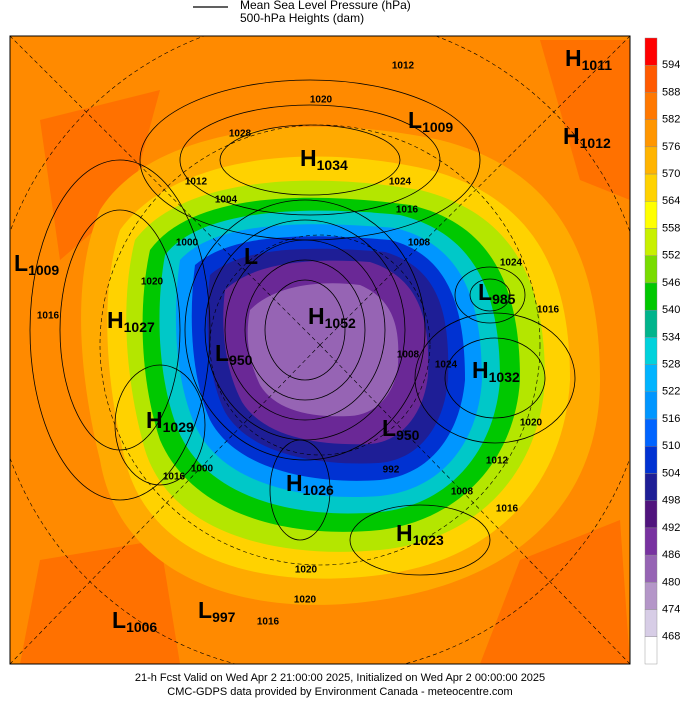  What do you see at coordinates (671, 174) in the screenshot?
I see `colorbar-label: 570` at bounding box center [671, 174].